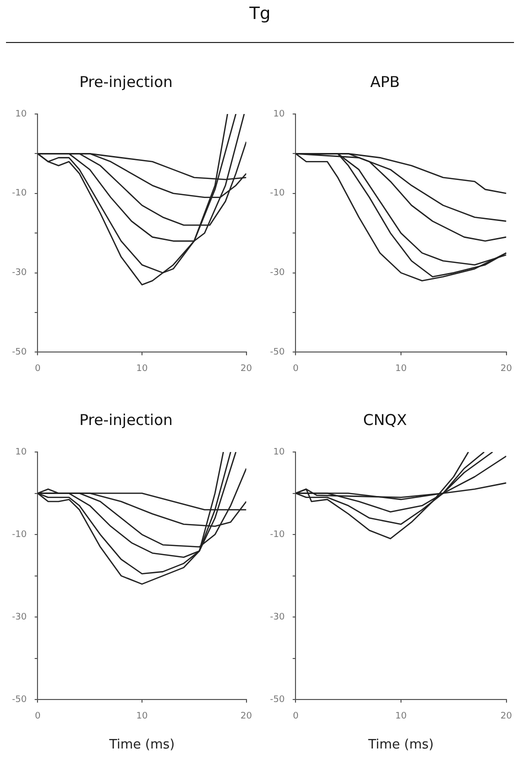  I want to click on chart-title: APB, so click(385, 81).